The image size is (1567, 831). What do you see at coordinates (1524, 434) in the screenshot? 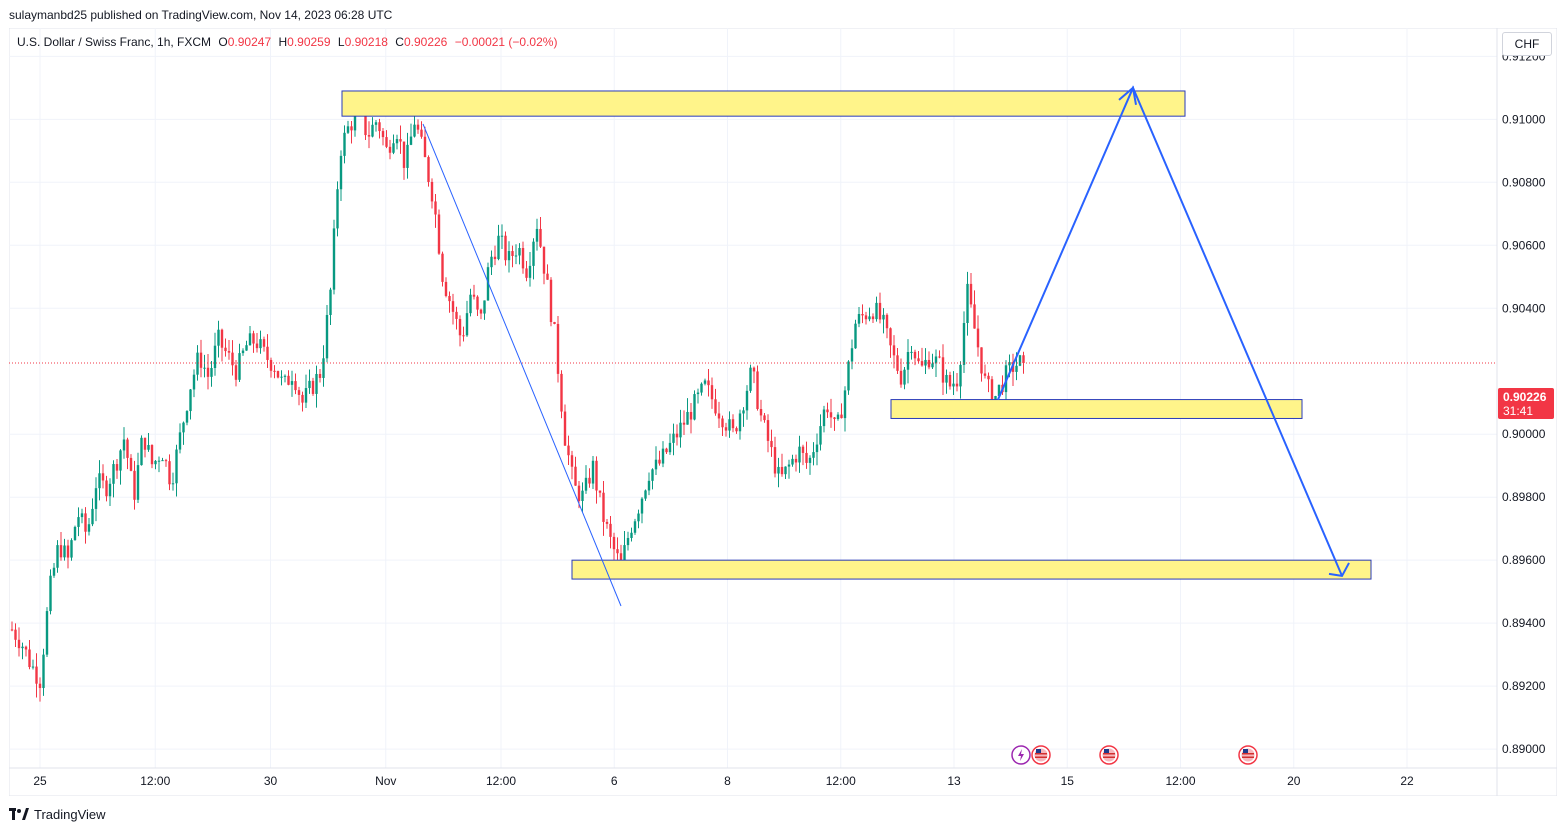
I see `price-tick-label: 0.90000` at bounding box center [1524, 434].